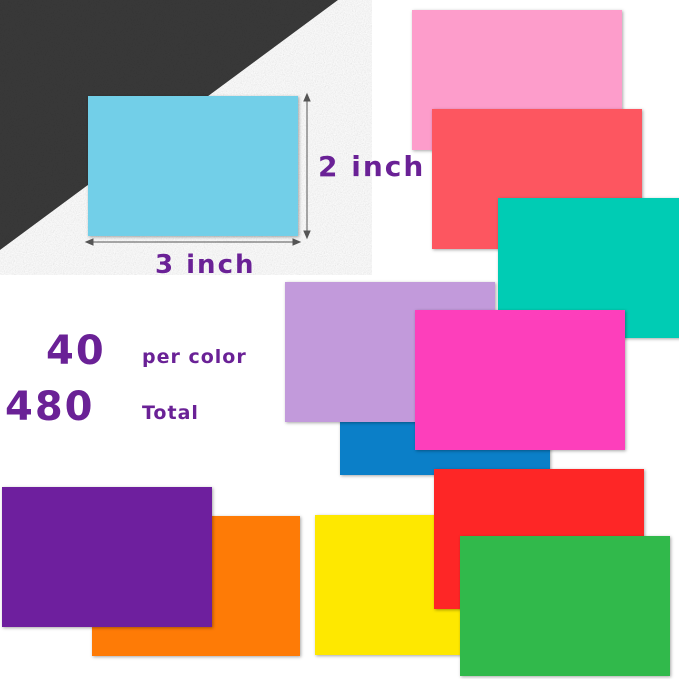 This screenshot has height=679, width=679. I want to click on card-magenta, so click(520, 380).